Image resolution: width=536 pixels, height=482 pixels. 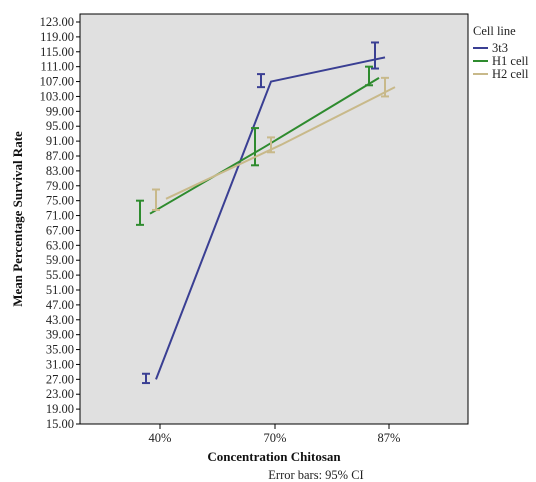 I want to click on x-axis-ticks: 40% 70% 87%, so click(x=275, y=434).